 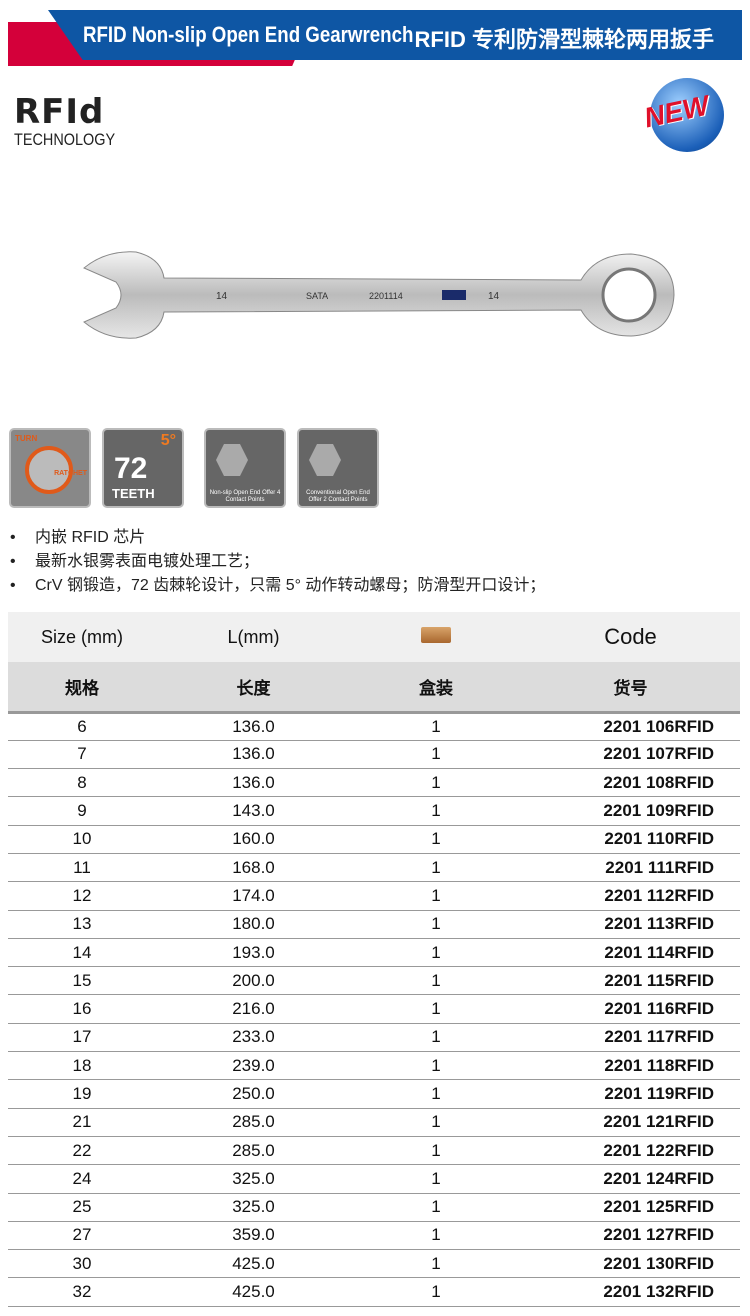 I want to click on table-row: 32 425.0 1 2201 132RFID, so click(x=374, y=1292).